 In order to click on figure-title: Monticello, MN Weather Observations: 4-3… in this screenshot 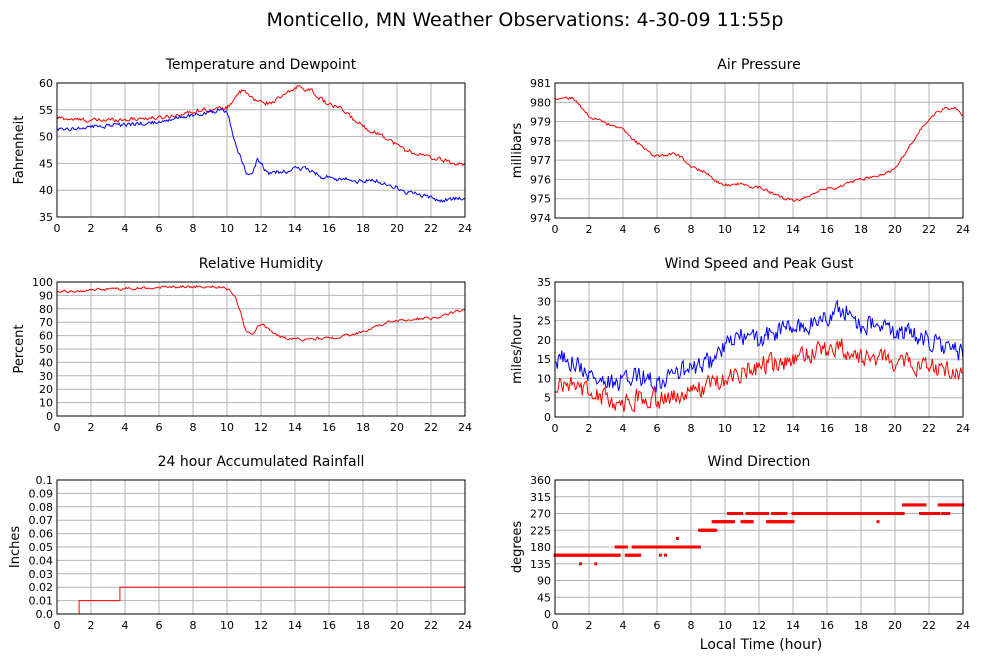, I will do `click(525, 20)`.